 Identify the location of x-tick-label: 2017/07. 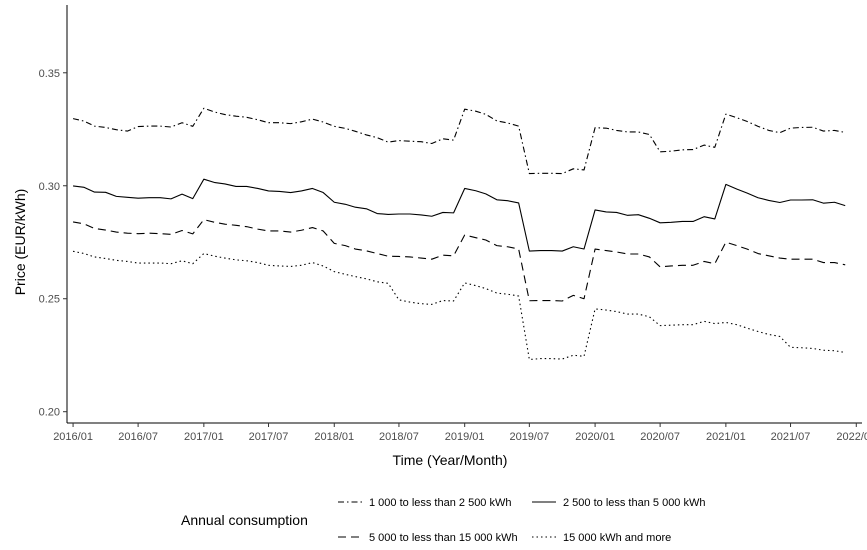
(269, 437).